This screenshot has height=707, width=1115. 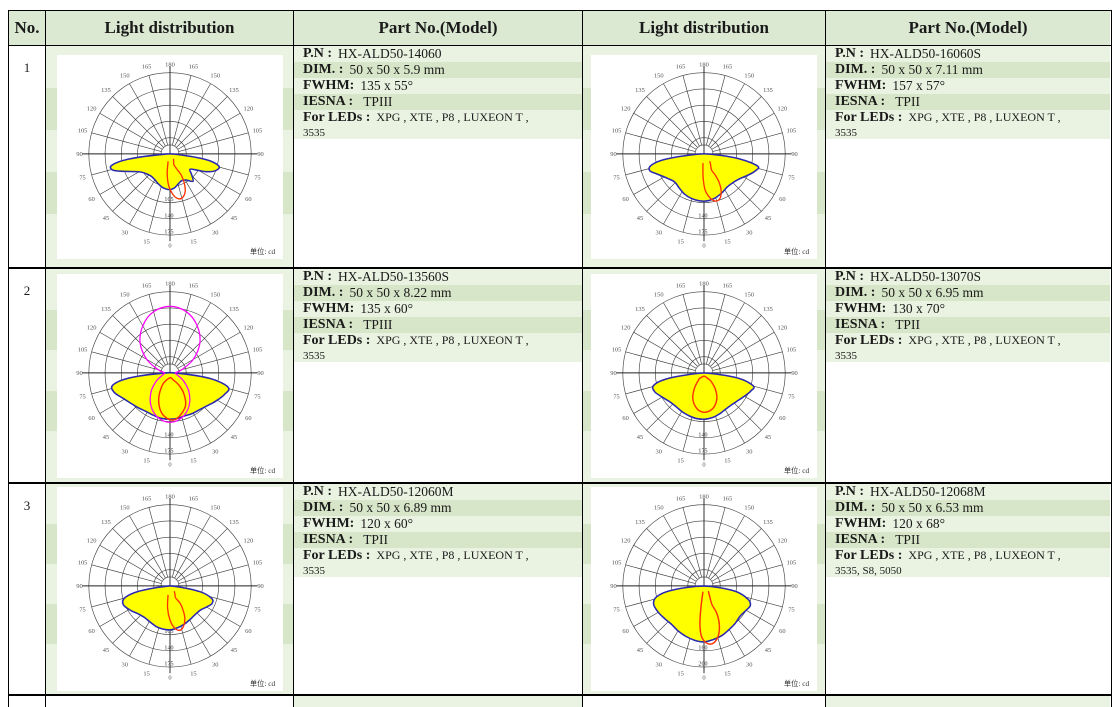 What do you see at coordinates (386, 523) in the screenshot?
I see `fwhm-value: 120 x 60°` at bounding box center [386, 523].